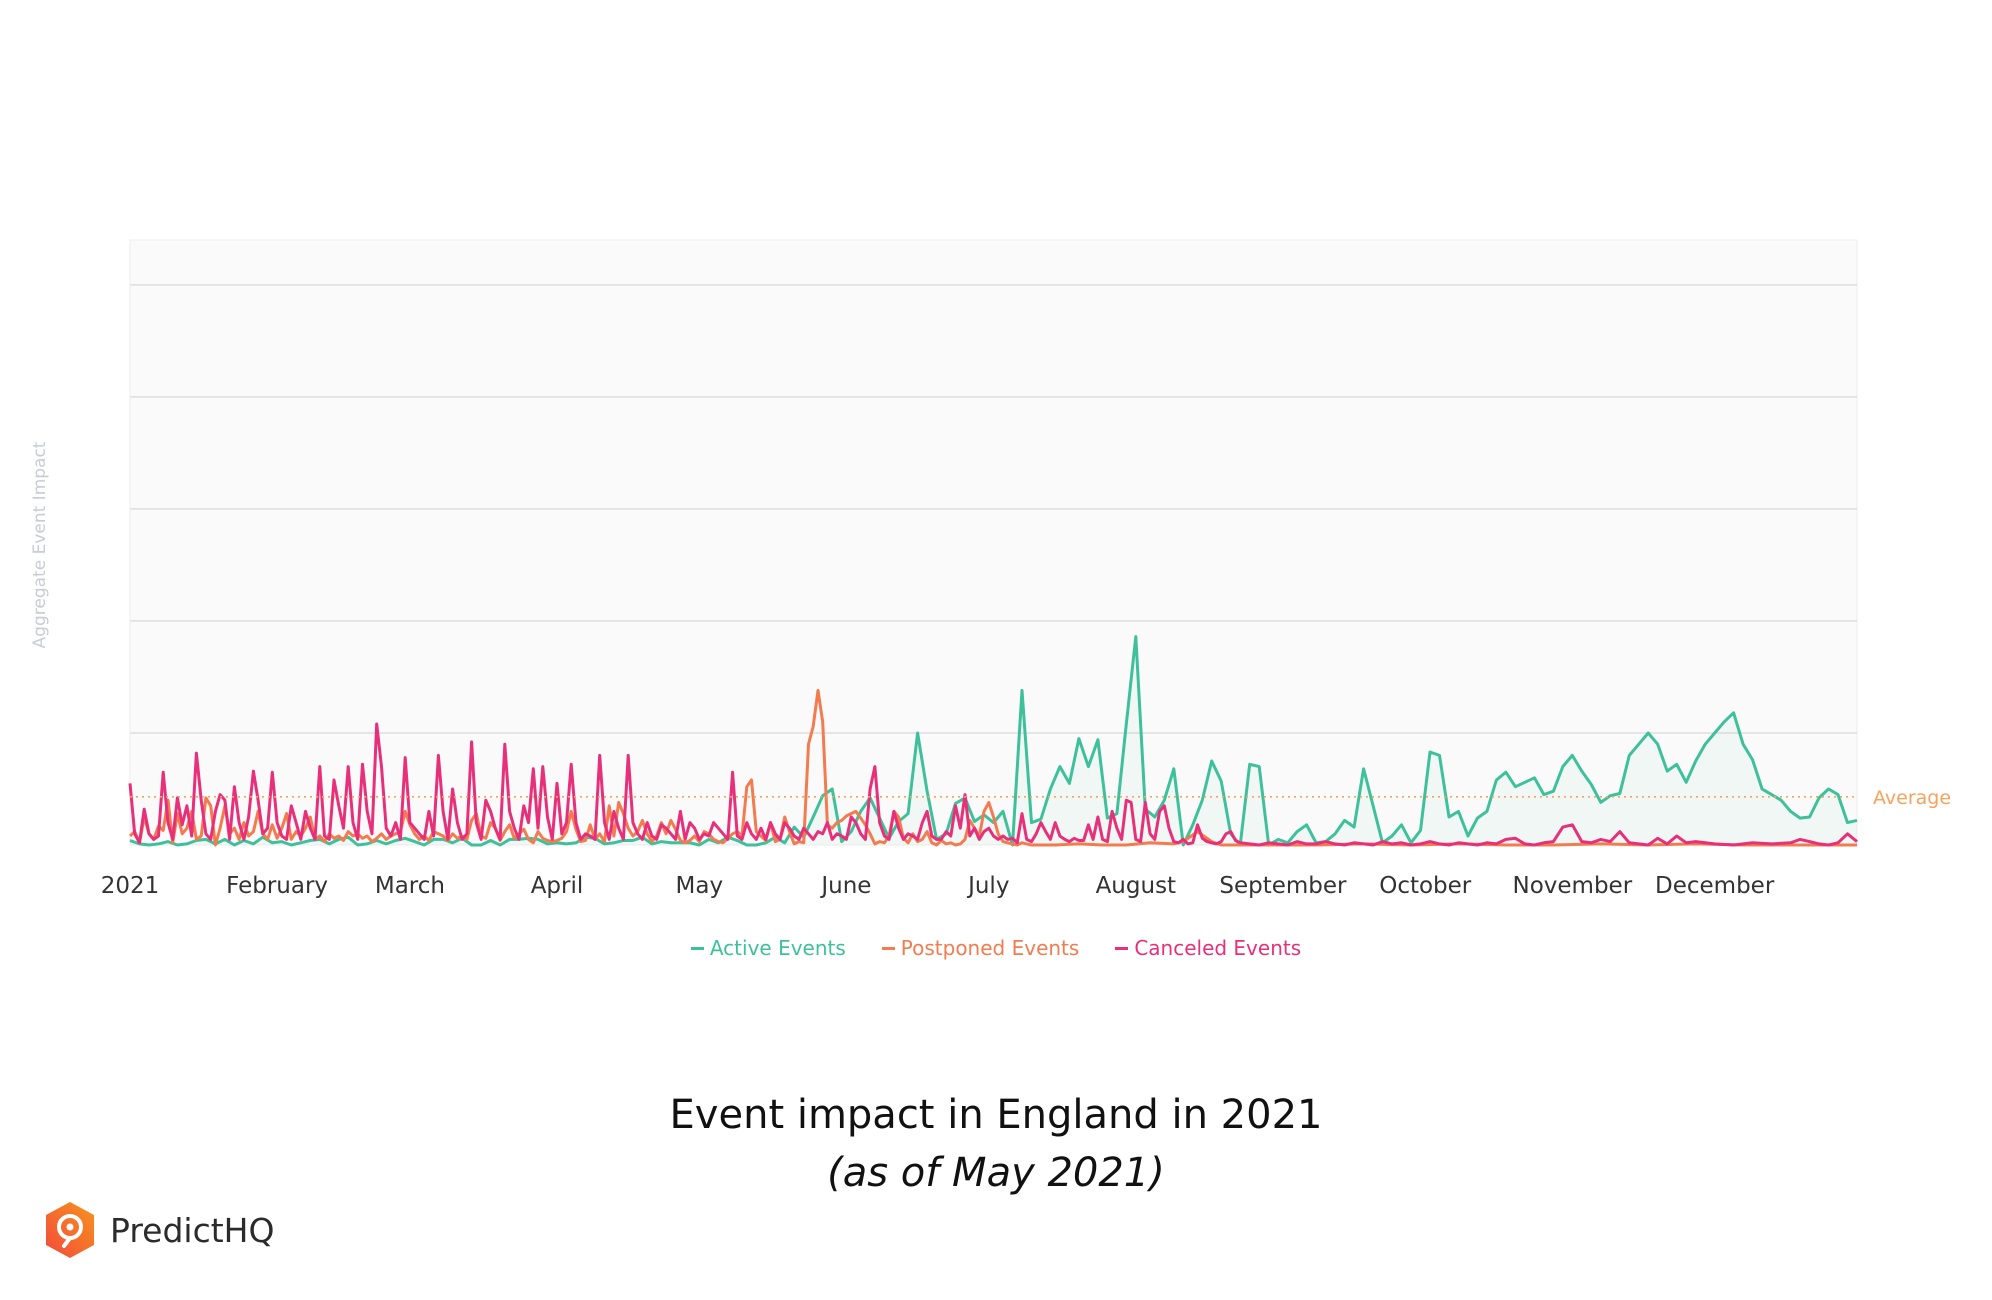 This screenshot has width=1992, height=1300. I want to click on x-tick-label: July, so click(987, 886).